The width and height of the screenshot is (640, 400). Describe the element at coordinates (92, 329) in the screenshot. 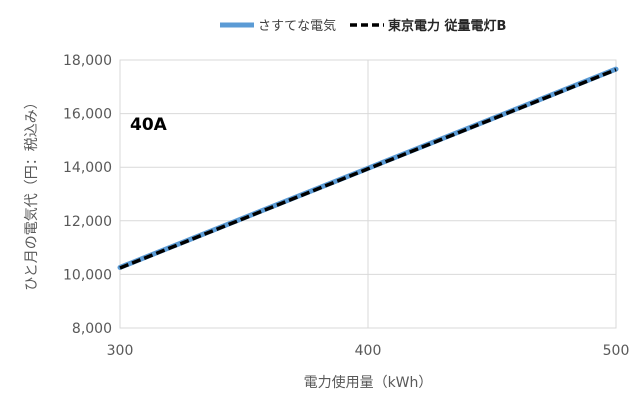

I see `y-tick-label: 8,000` at that location.